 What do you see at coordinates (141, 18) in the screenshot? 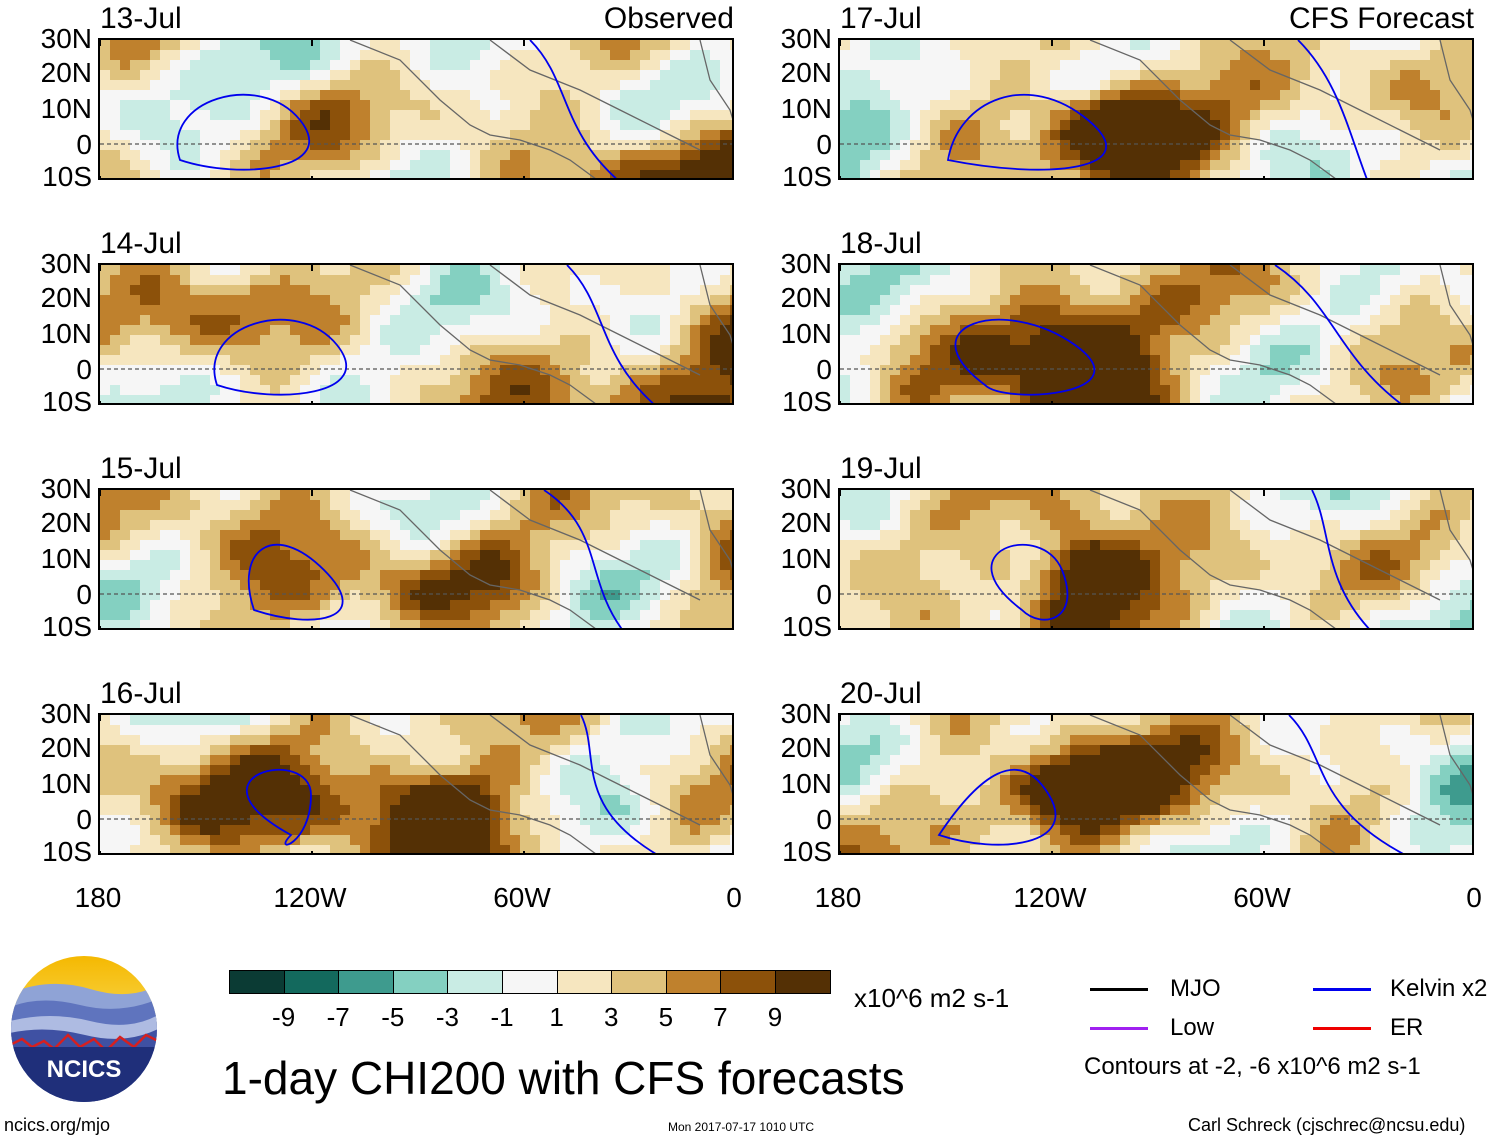
I see `panel-date: 13-Jul` at bounding box center [141, 18].